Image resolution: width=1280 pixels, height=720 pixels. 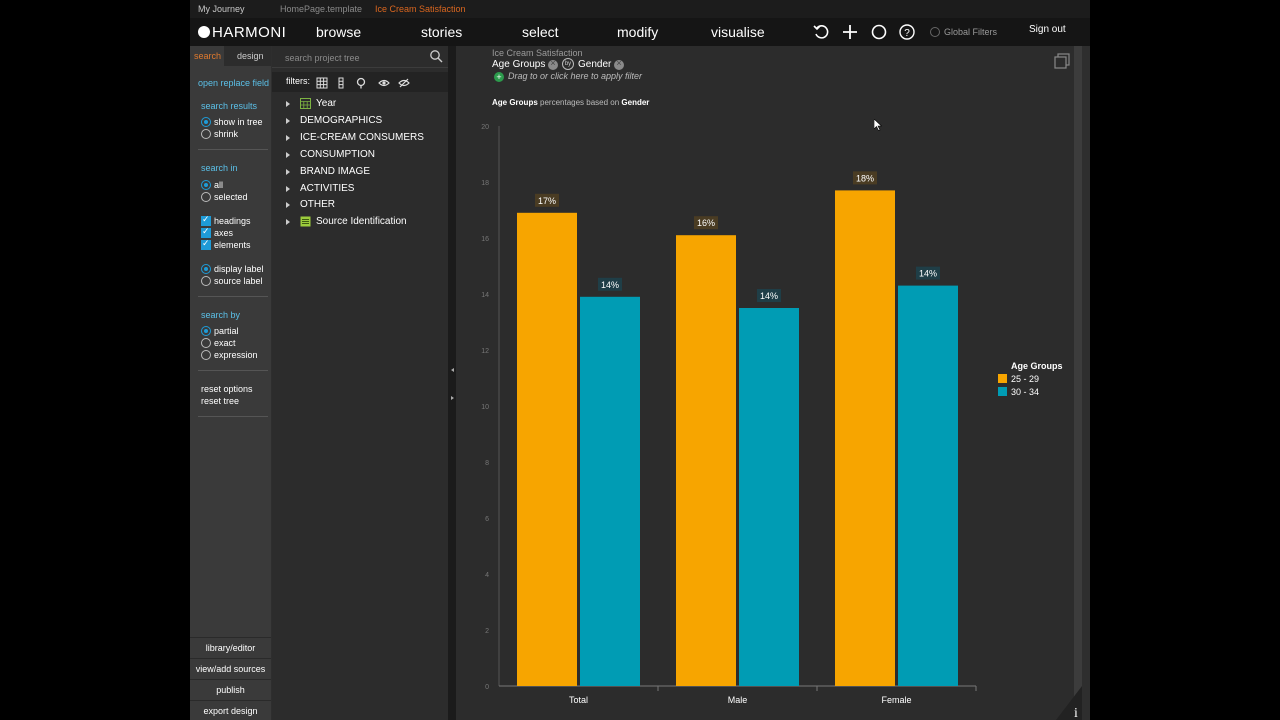 I want to click on radio-label: selected, so click(x=231, y=197).